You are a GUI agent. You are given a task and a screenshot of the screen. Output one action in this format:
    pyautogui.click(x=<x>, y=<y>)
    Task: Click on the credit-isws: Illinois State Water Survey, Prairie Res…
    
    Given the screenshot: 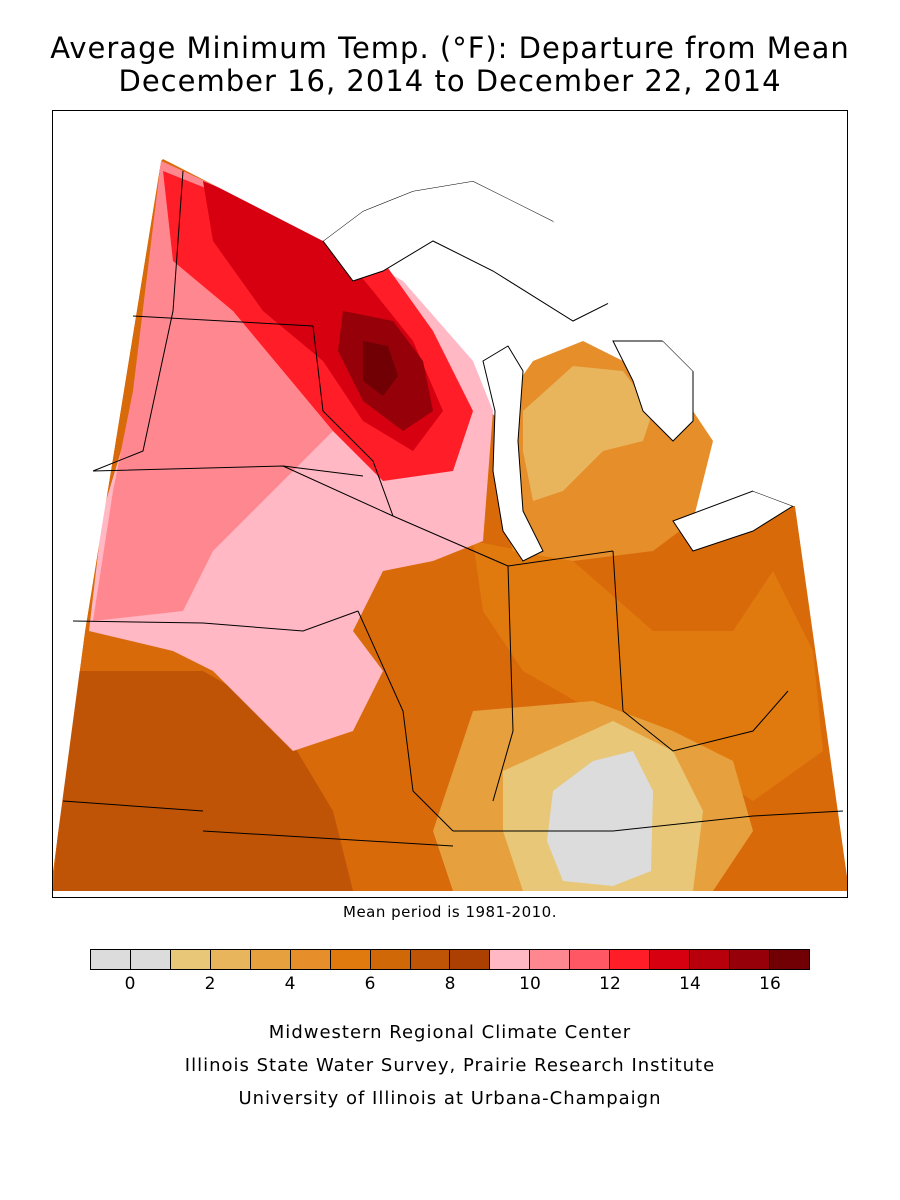 What is the action you would take?
    pyautogui.click(x=450, y=1065)
    